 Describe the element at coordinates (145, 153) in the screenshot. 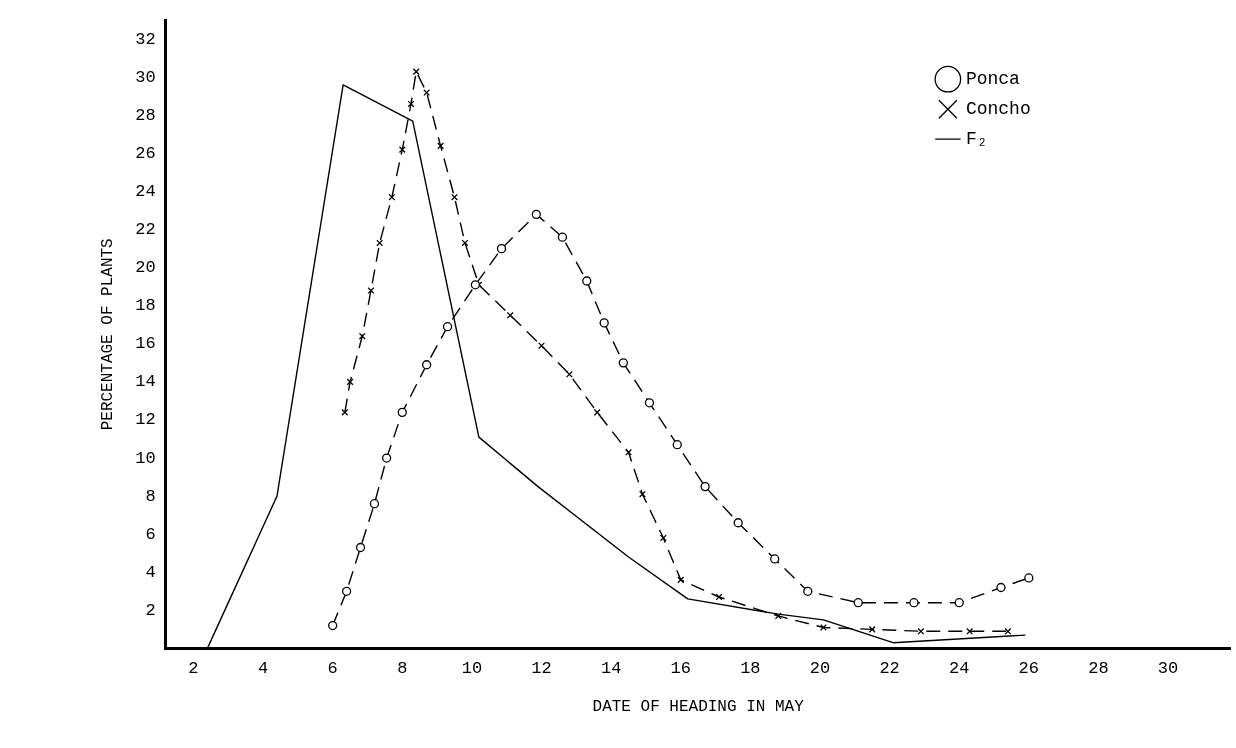

I see `y-tick-label: 26` at that location.